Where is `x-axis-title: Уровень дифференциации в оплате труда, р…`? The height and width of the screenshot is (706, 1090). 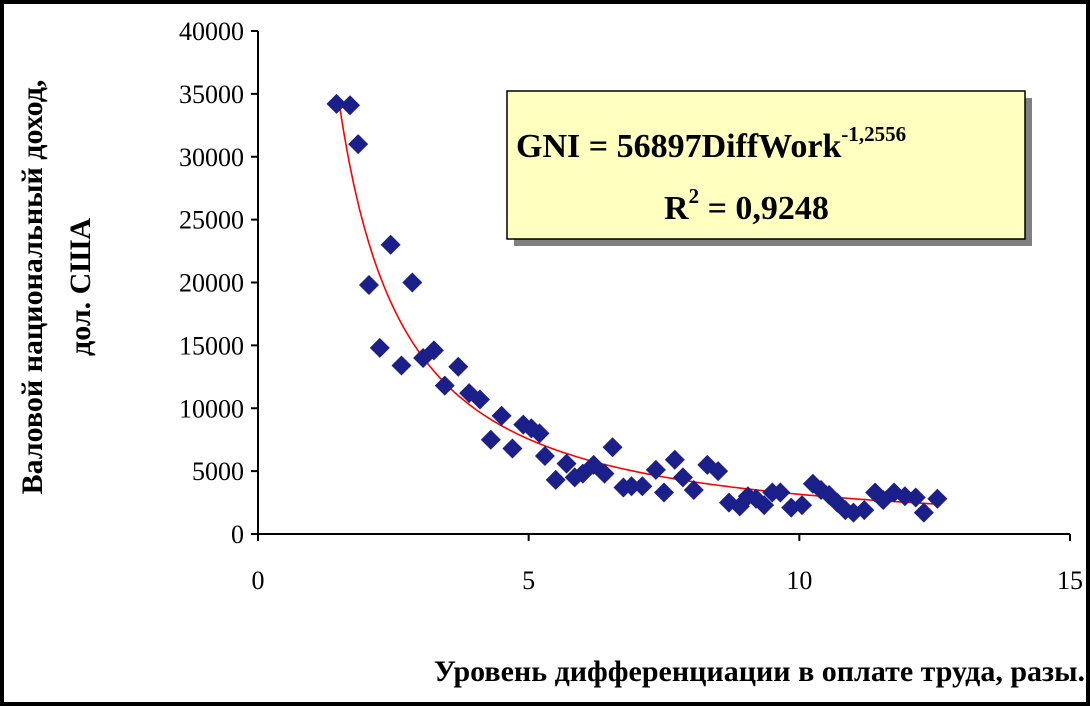 x-axis-title: Уровень дифференциации в оплате труда, р… is located at coordinates (759, 671).